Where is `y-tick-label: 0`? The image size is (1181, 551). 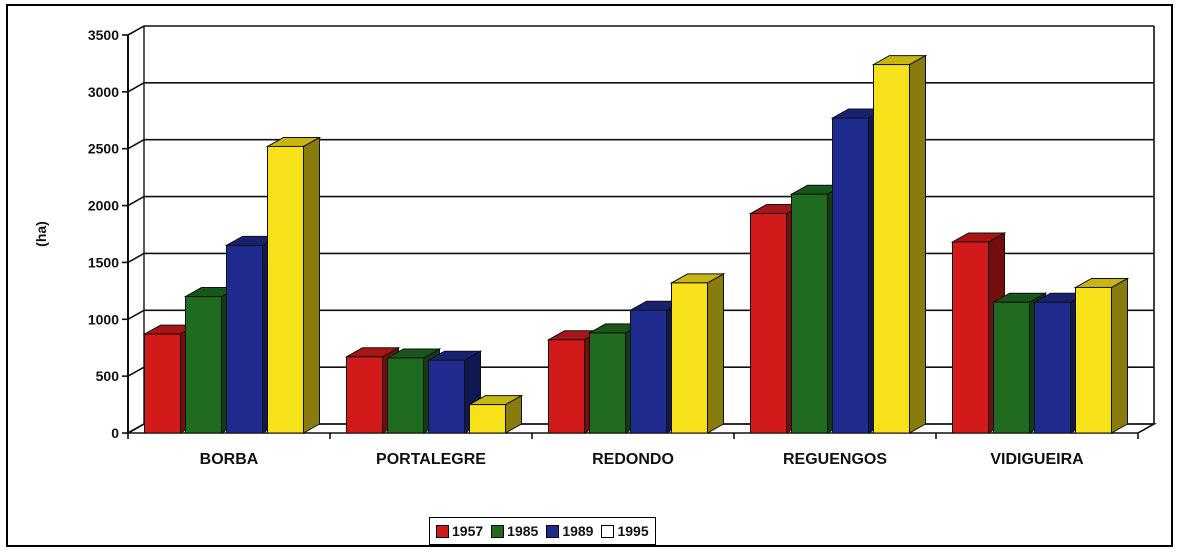
y-tick-label: 0 is located at coordinates (115, 433).